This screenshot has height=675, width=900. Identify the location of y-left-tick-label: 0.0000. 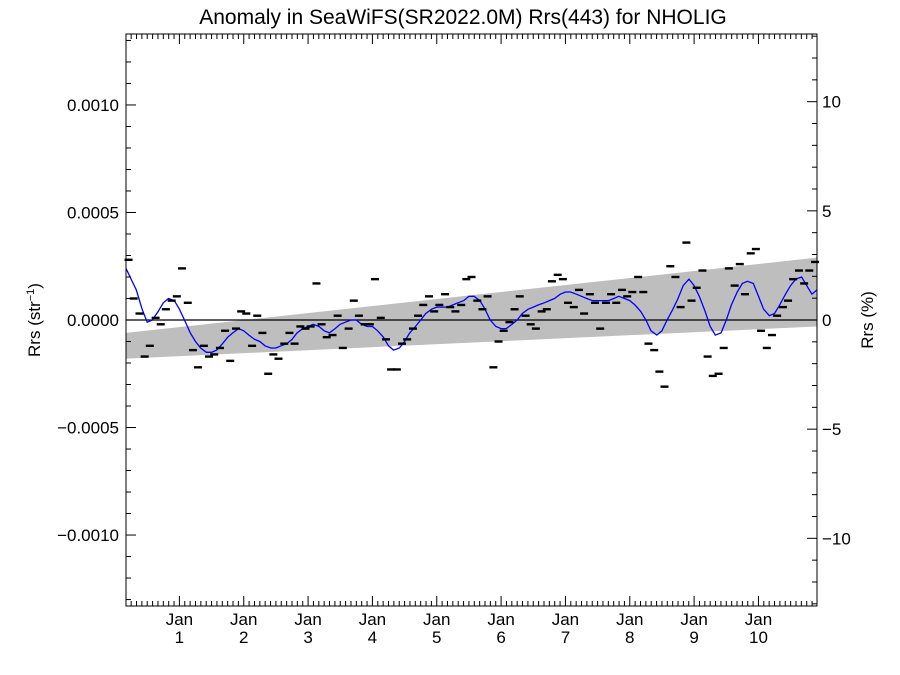
(93, 320).